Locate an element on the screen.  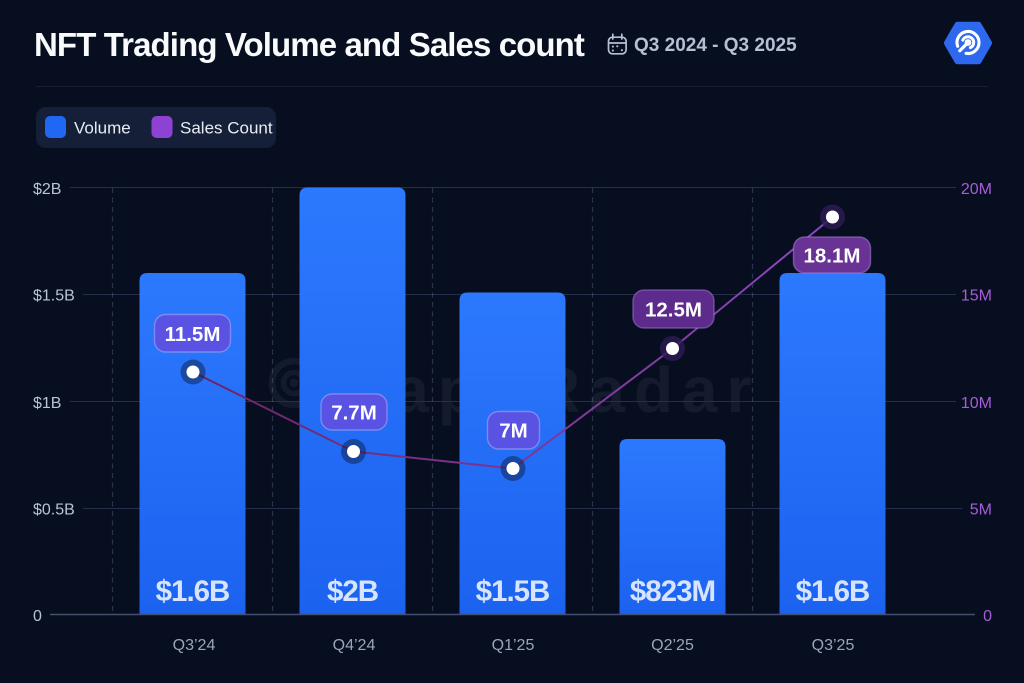
svg-text: Sales Count is located at coordinates (226, 128).